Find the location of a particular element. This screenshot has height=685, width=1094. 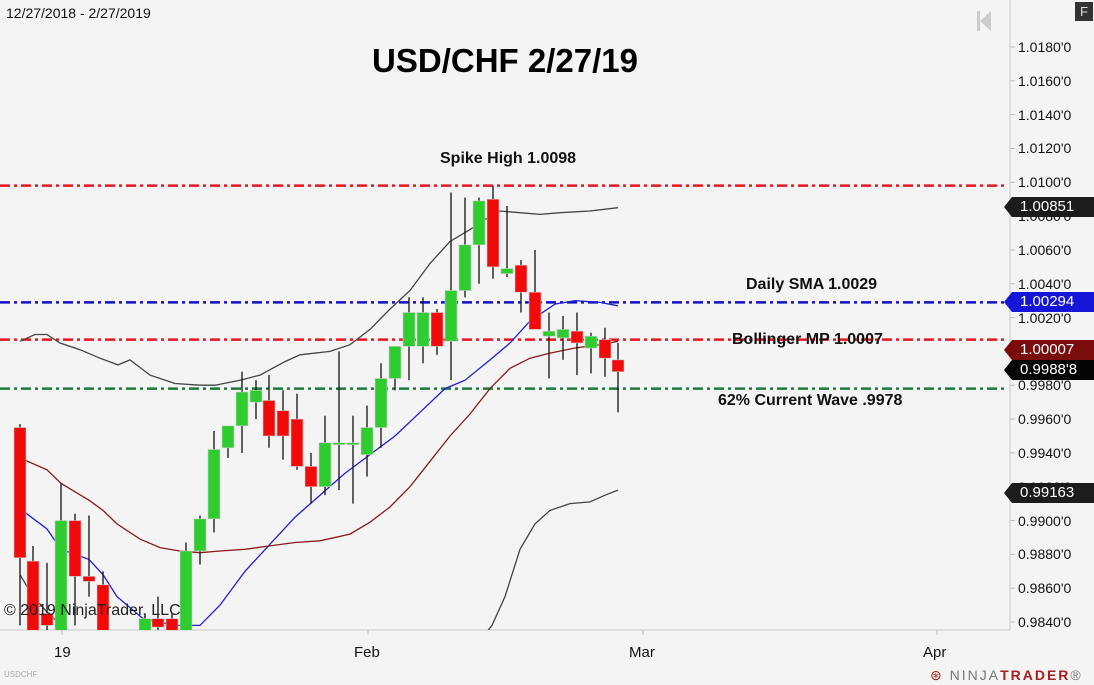

x-tick-label: Apr is located at coordinates (935, 652).